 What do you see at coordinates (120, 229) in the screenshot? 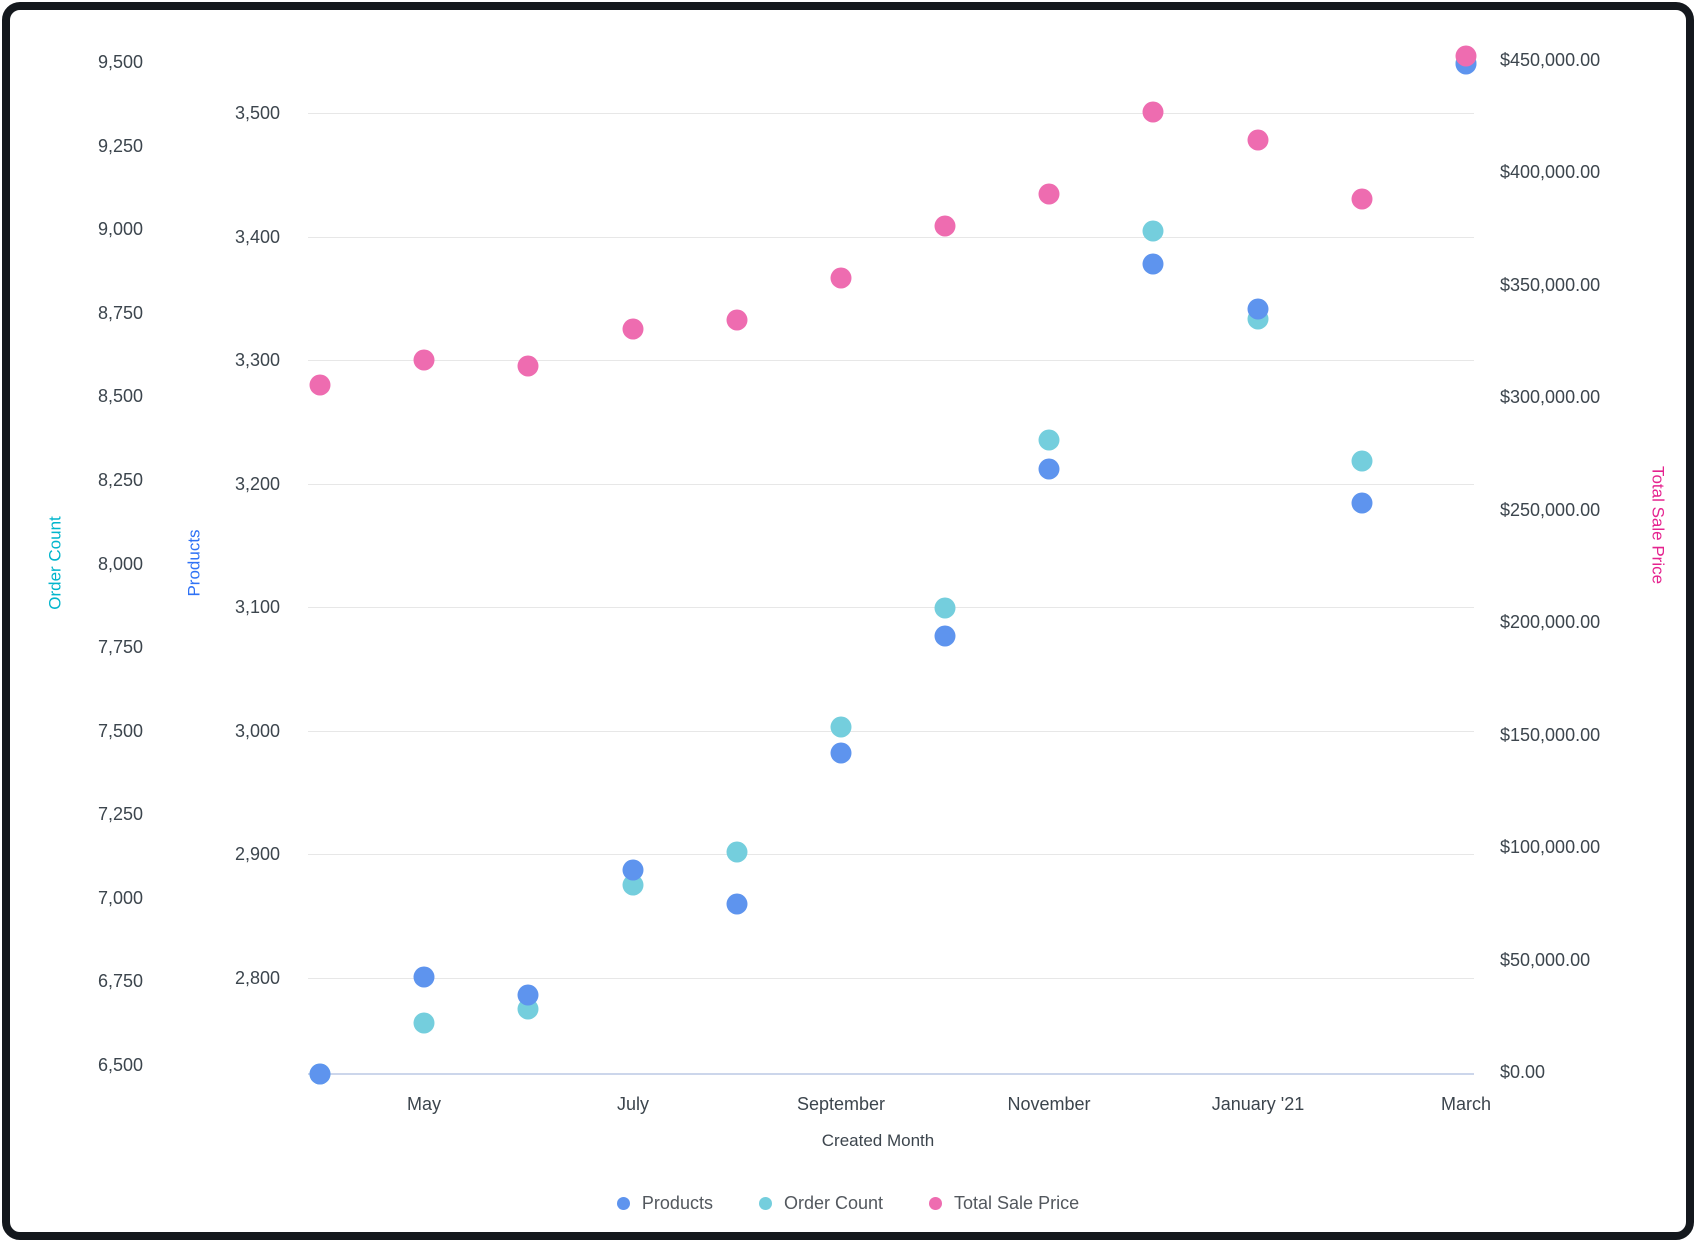
I see `y-tick-order-count: 9,000` at bounding box center [120, 229].